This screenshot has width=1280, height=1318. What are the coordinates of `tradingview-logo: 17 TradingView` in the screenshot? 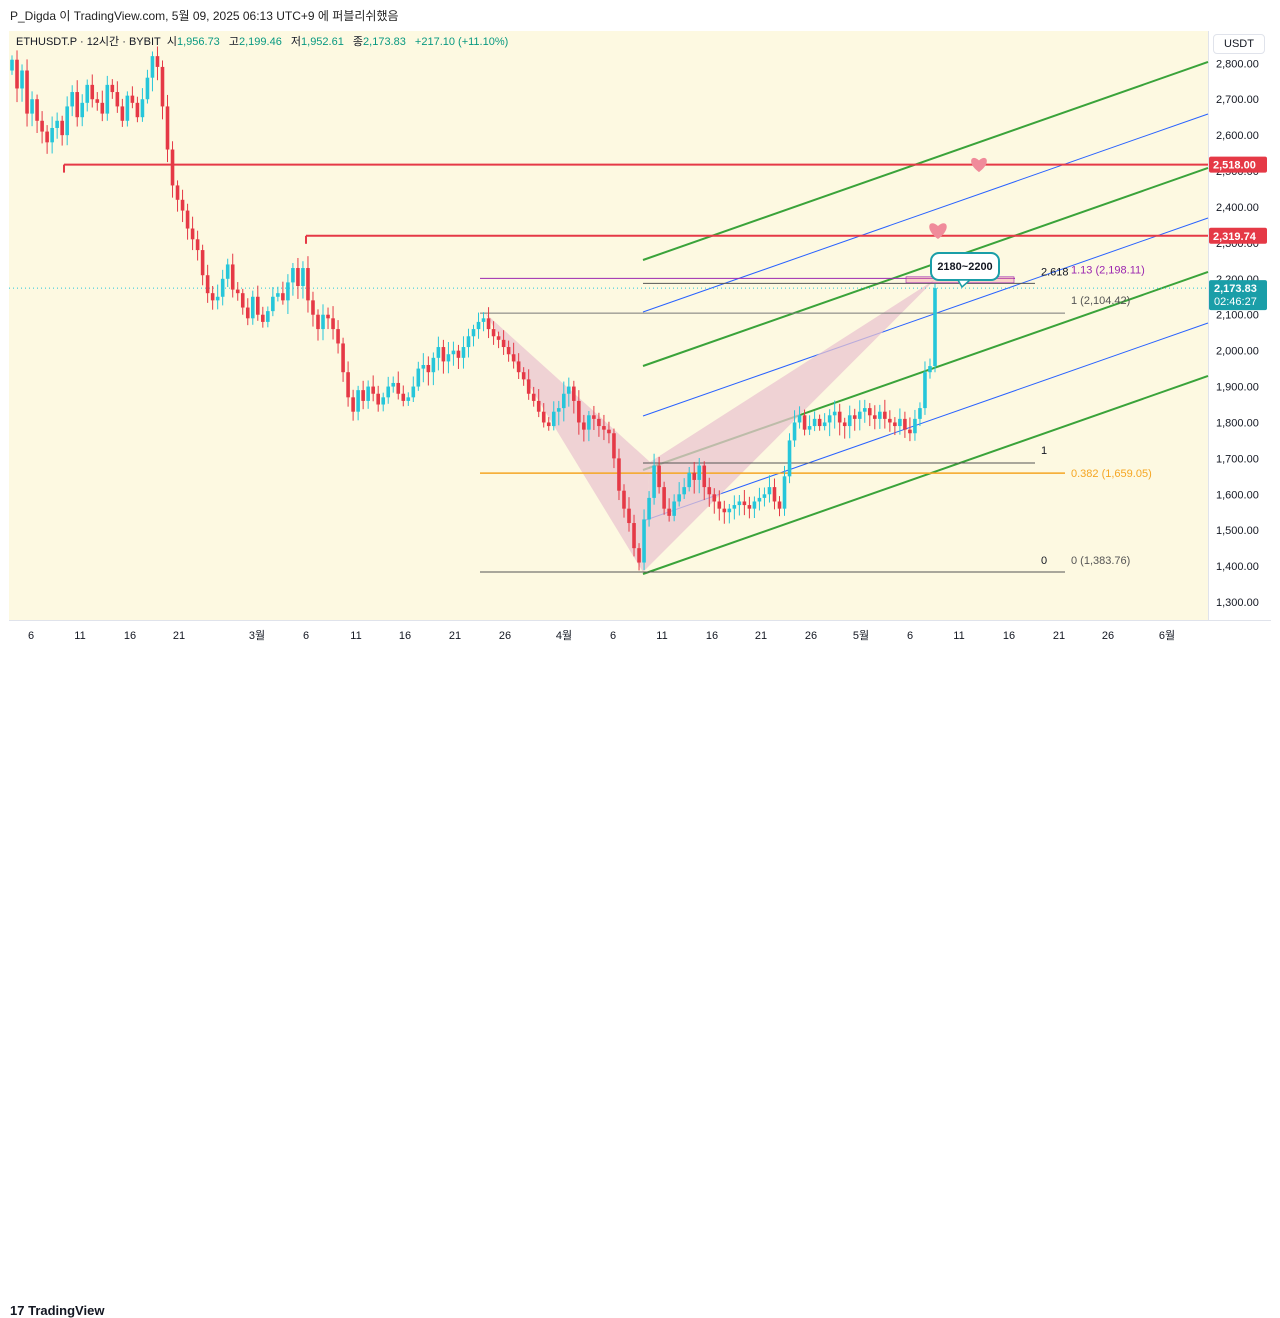 It's located at (57, 1310).